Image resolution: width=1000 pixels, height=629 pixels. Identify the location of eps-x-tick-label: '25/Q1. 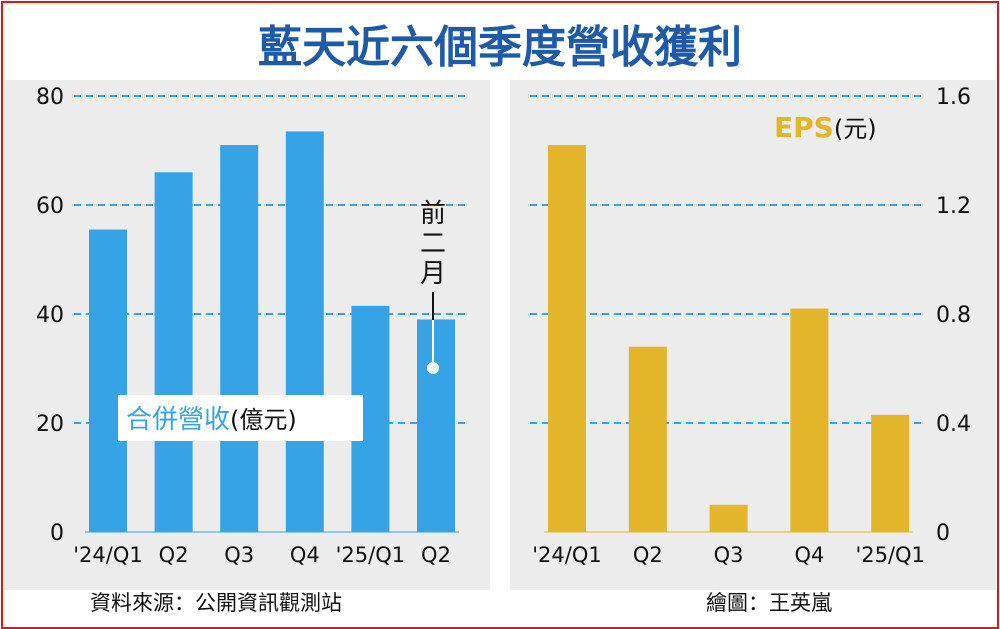
(889, 555).